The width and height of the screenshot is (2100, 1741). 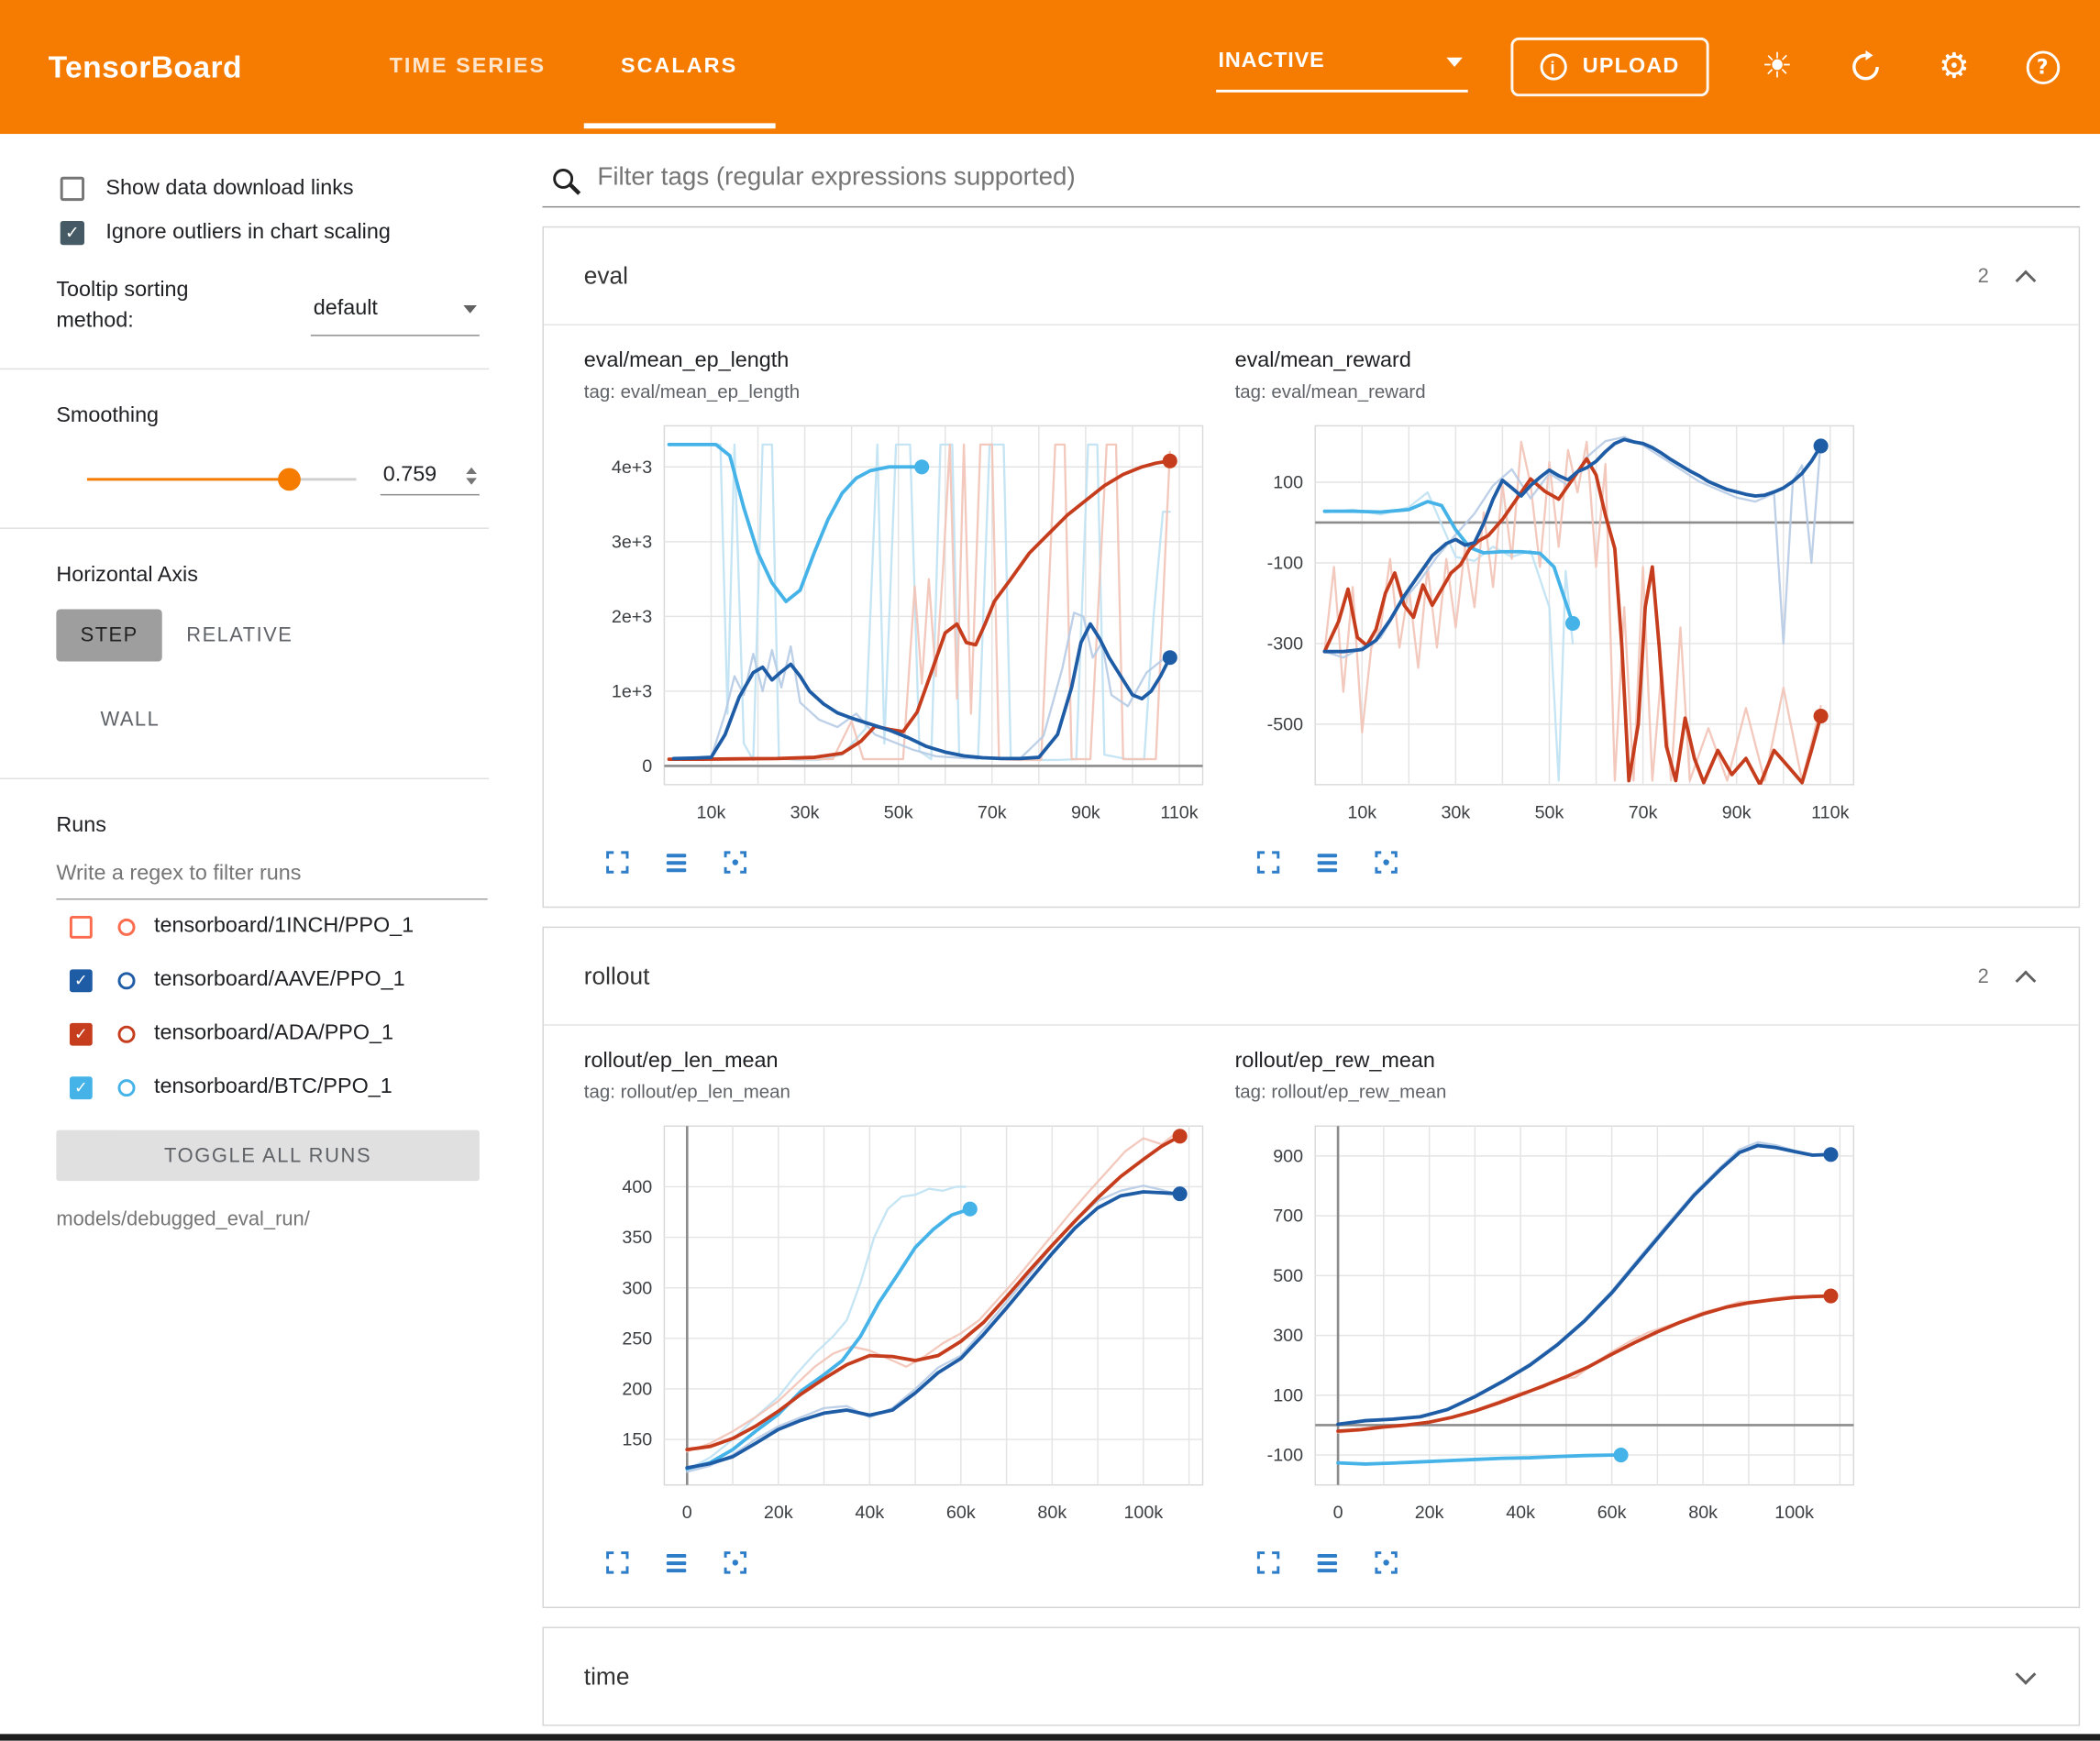 I want to click on chart-eval-mean-ep-length: eval/mean_ep_length tag, so click(x=900, y=614).